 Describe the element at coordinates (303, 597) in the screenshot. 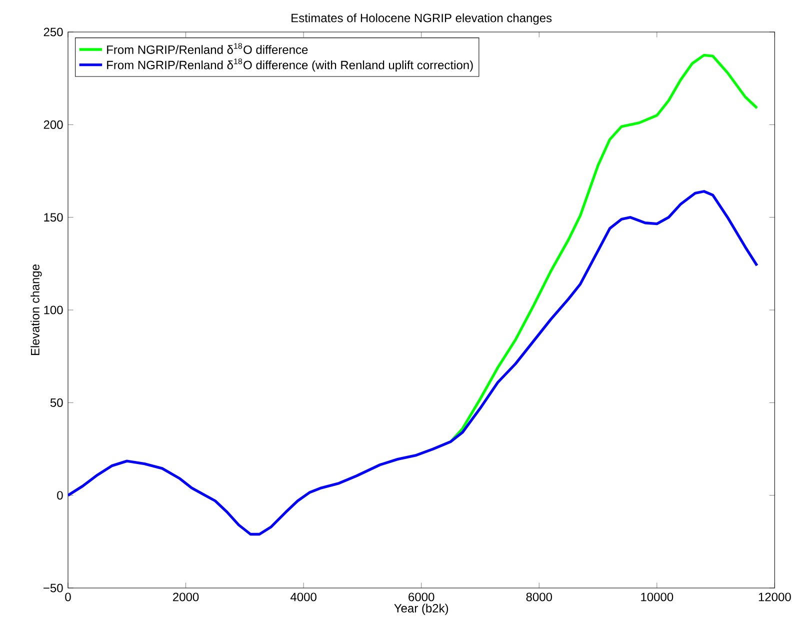

I see `x-tick-label: 4000` at that location.